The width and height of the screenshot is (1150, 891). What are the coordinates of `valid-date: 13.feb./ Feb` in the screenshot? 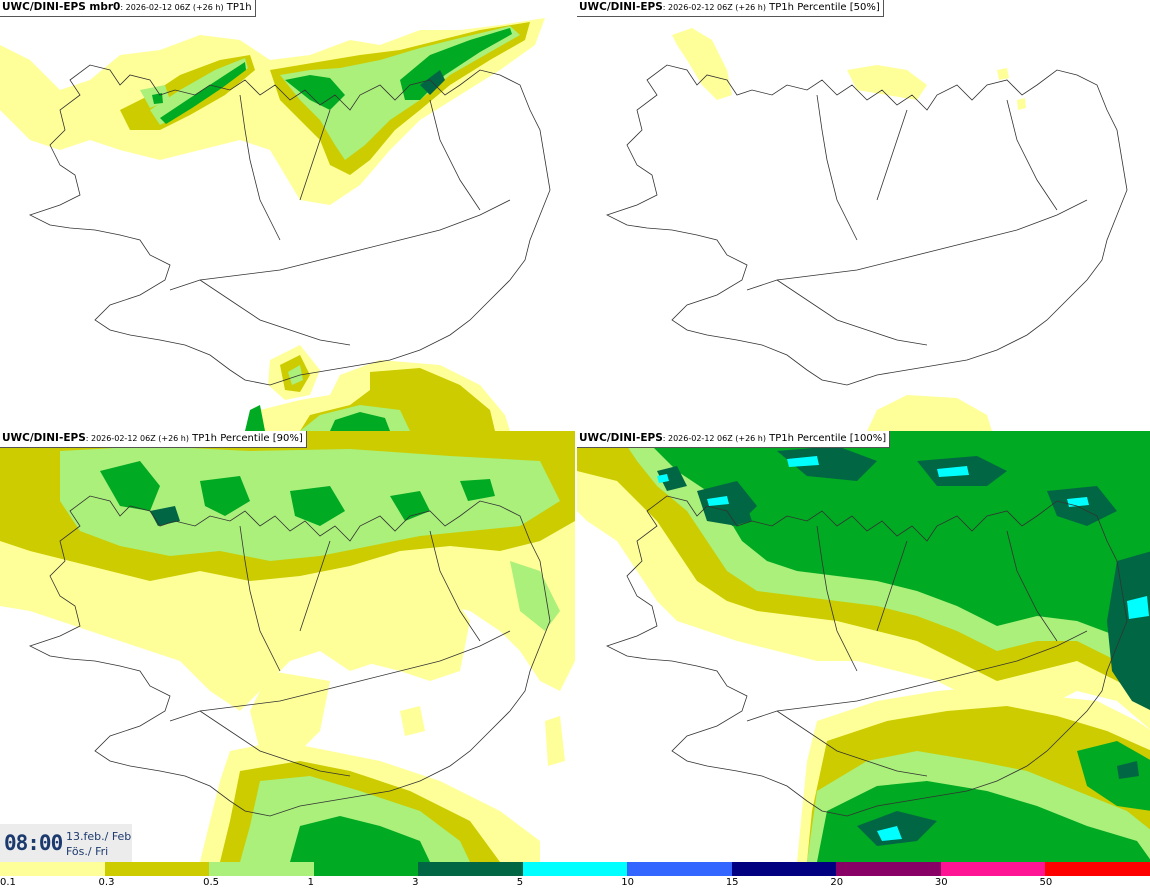 It's located at (99, 836).